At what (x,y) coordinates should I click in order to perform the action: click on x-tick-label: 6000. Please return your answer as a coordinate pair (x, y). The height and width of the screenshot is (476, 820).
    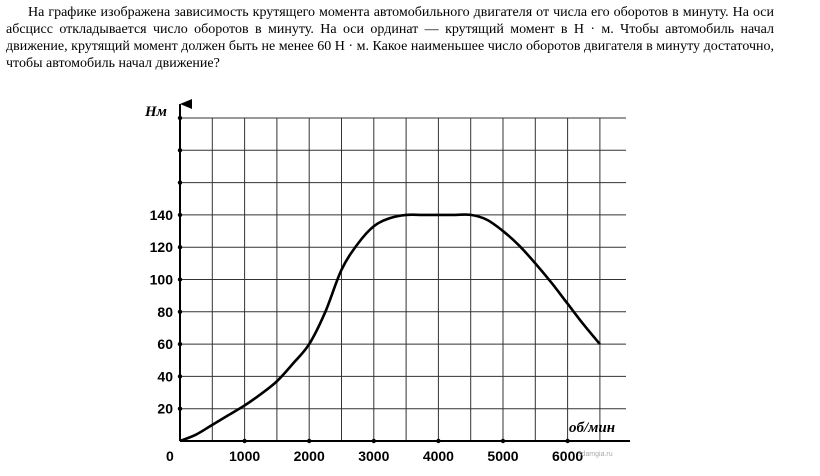
    Looking at the image, I should click on (567, 456).